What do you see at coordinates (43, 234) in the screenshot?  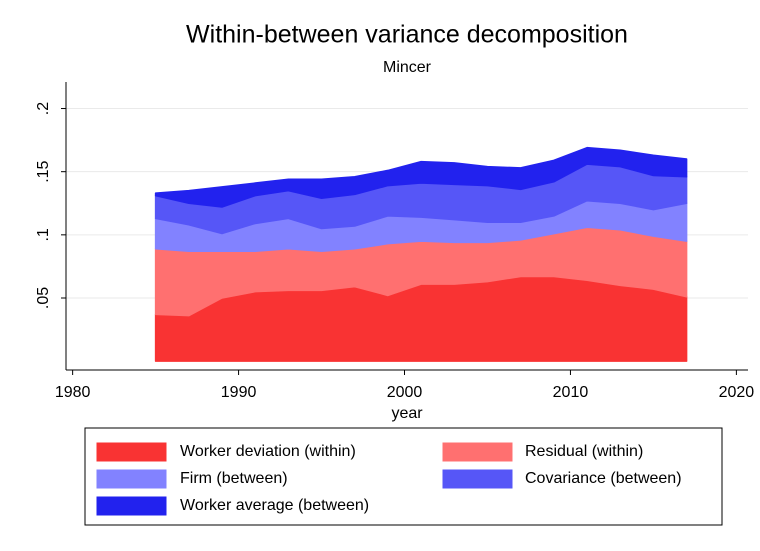 I see `y-tick-label: .1` at bounding box center [43, 234].